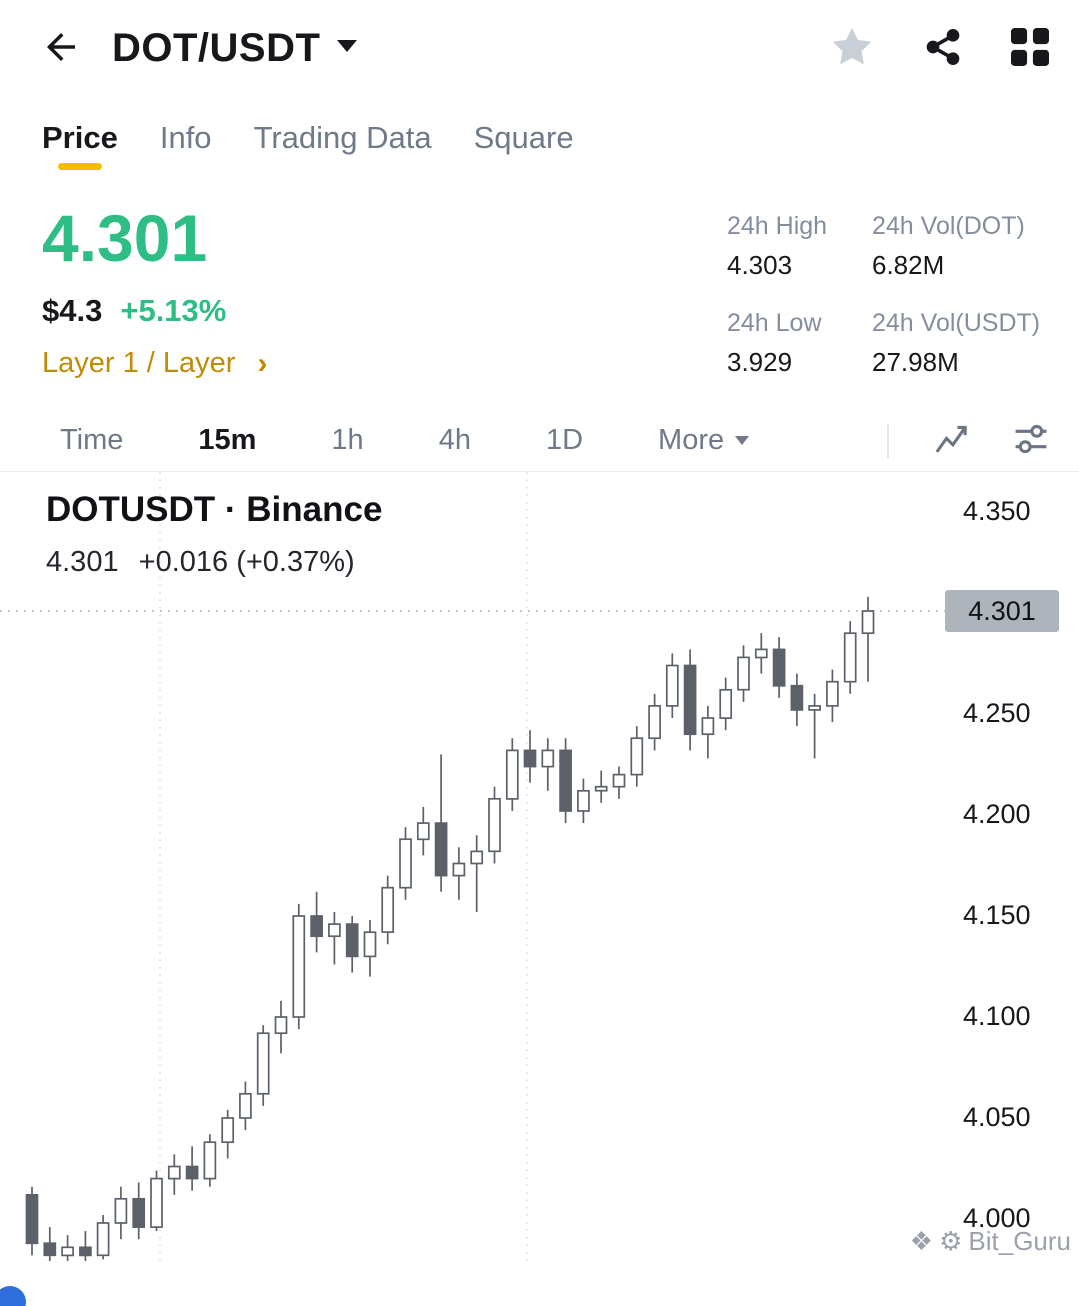  I want to click on chevron-right-icon: ›, so click(262, 363).